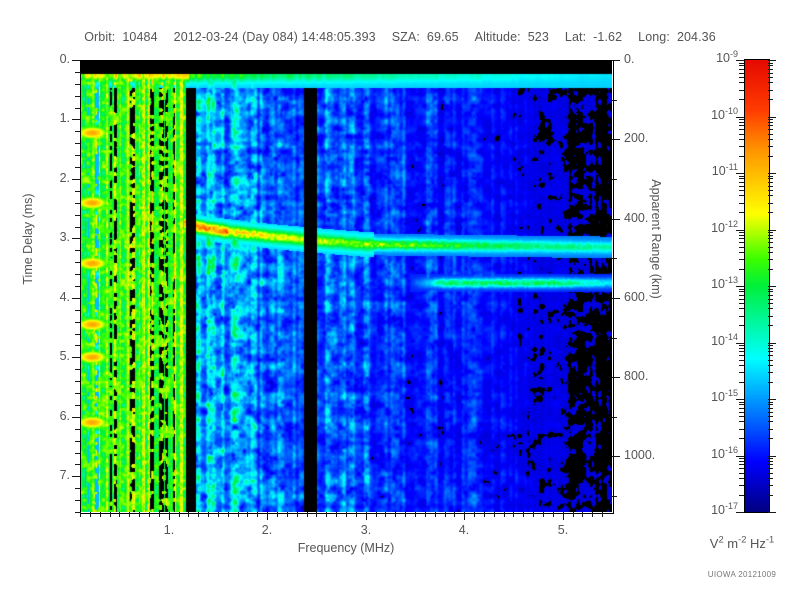  Describe the element at coordinates (636, 297) in the screenshot. I see `right-tick-label-600: 600.` at that location.